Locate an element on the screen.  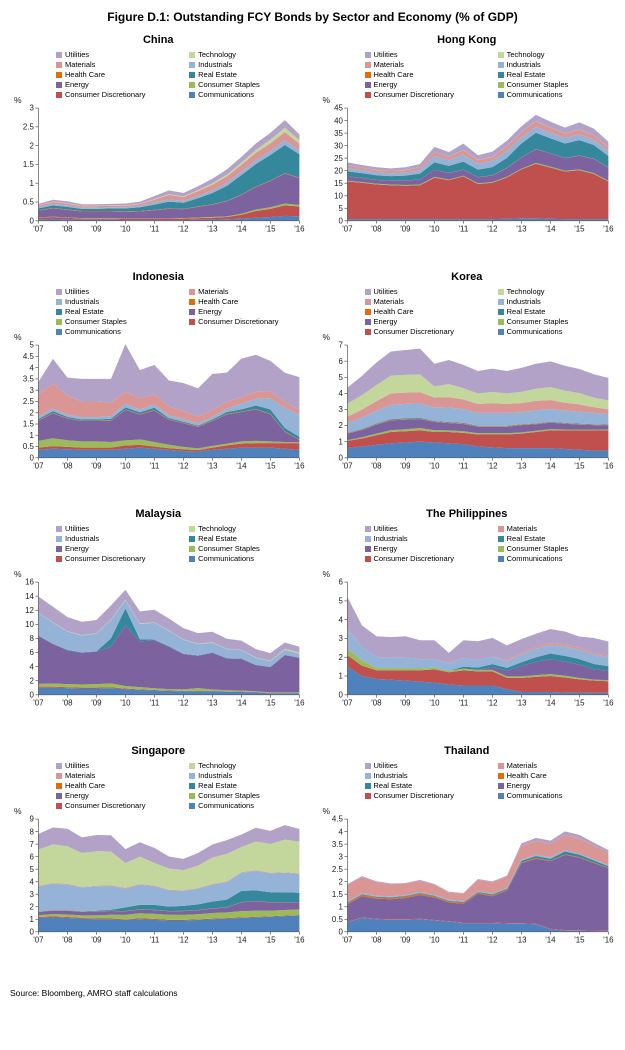
legend-item-materials: Materials is located at coordinates (431, 302).